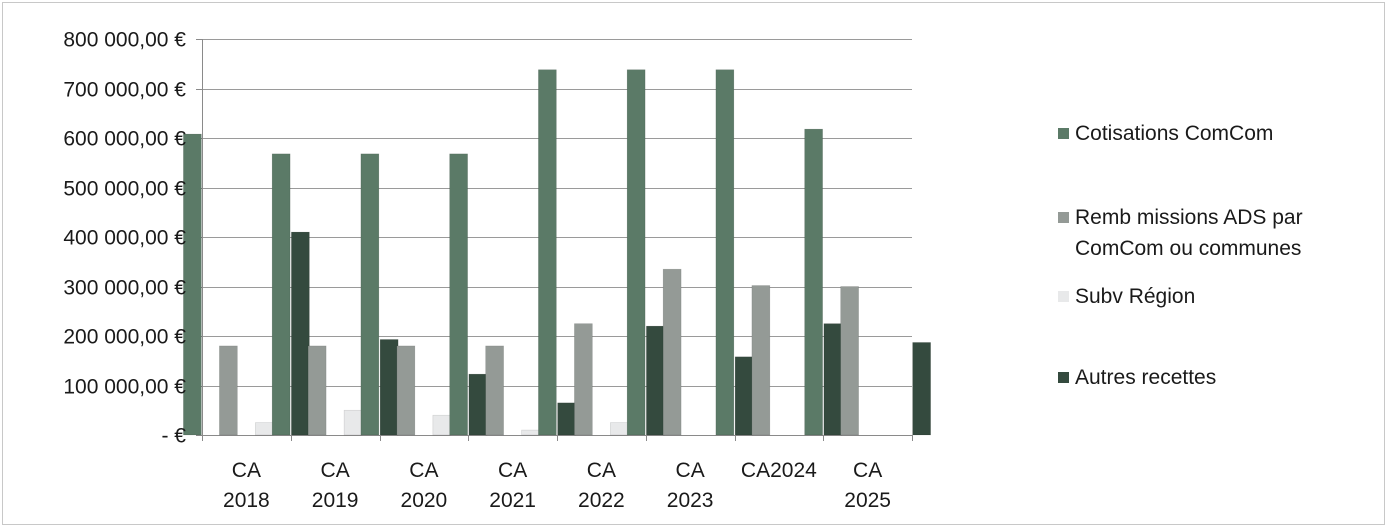 This screenshot has height=529, width=1389. I want to click on y-tick-label: 600 000,00 €, so click(124, 139).